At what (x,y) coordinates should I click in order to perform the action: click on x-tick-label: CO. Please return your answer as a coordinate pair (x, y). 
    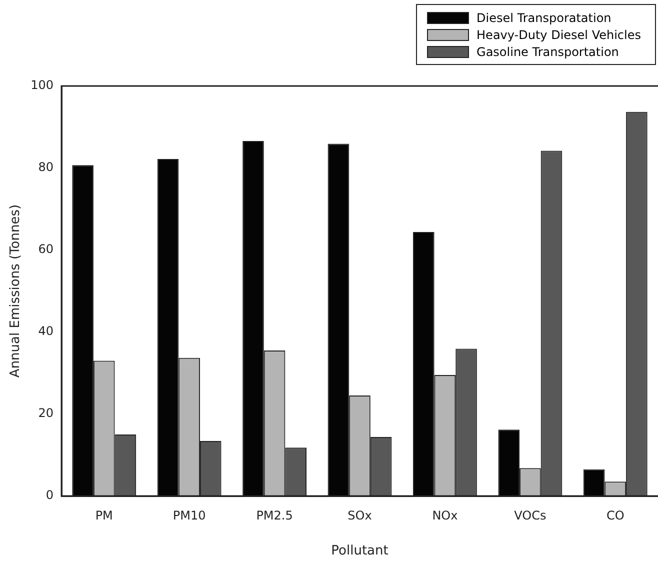
    Looking at the image, I should click on (615, 515).